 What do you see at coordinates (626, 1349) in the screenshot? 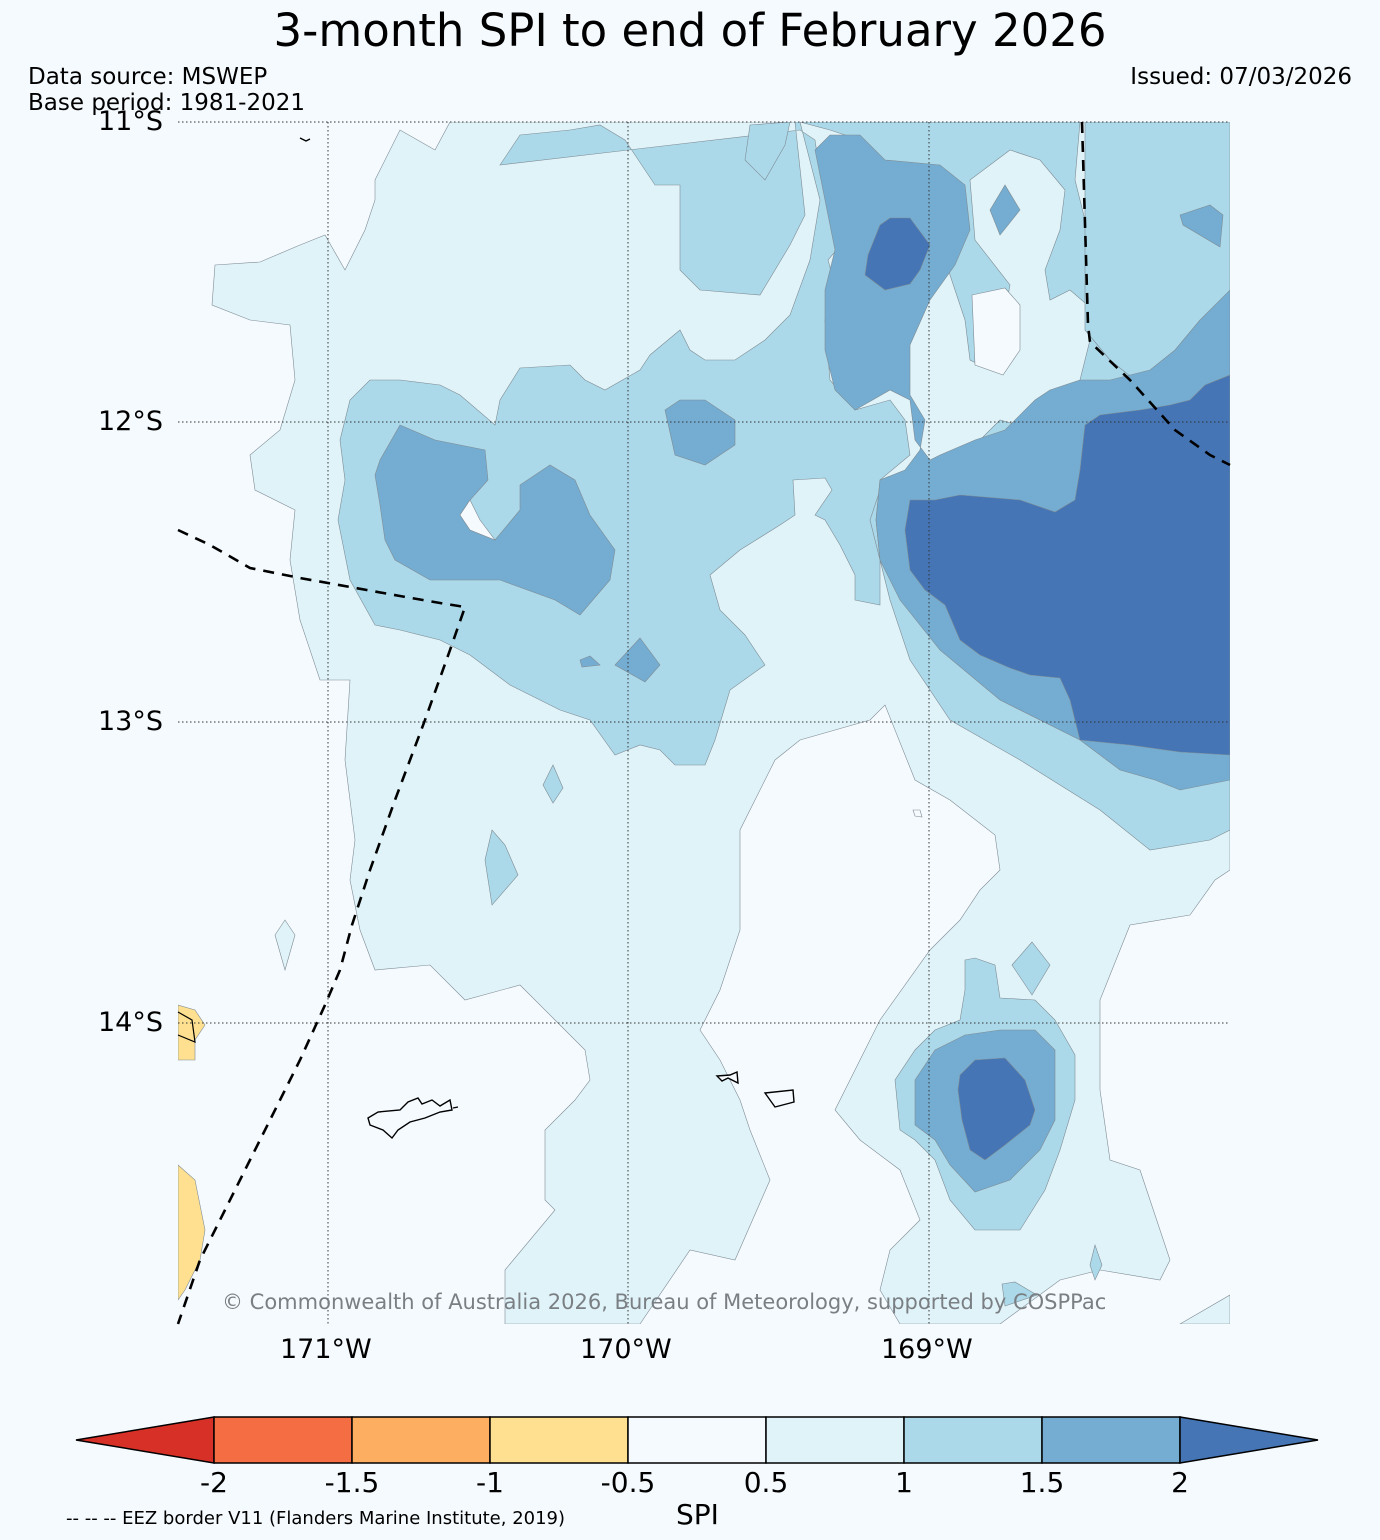
I see `lon-label-170w: 170°W` at bounding box center [626, 1349].